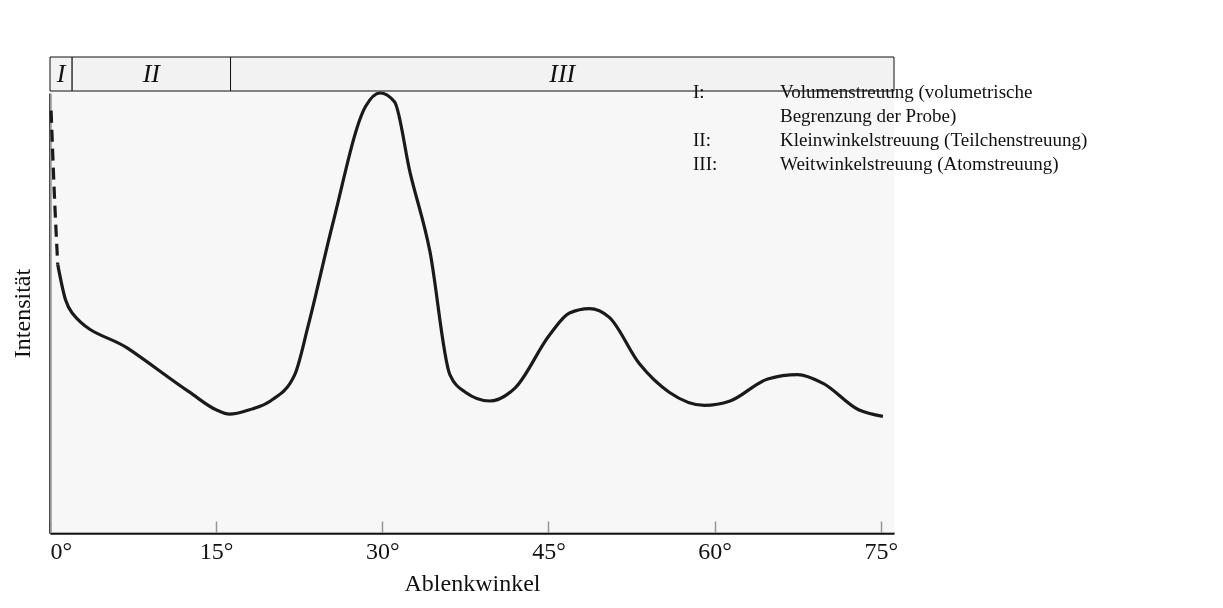 The height and width of the screenshot is (608, 1223). I want to click on band-label: I, so click(61, 73).